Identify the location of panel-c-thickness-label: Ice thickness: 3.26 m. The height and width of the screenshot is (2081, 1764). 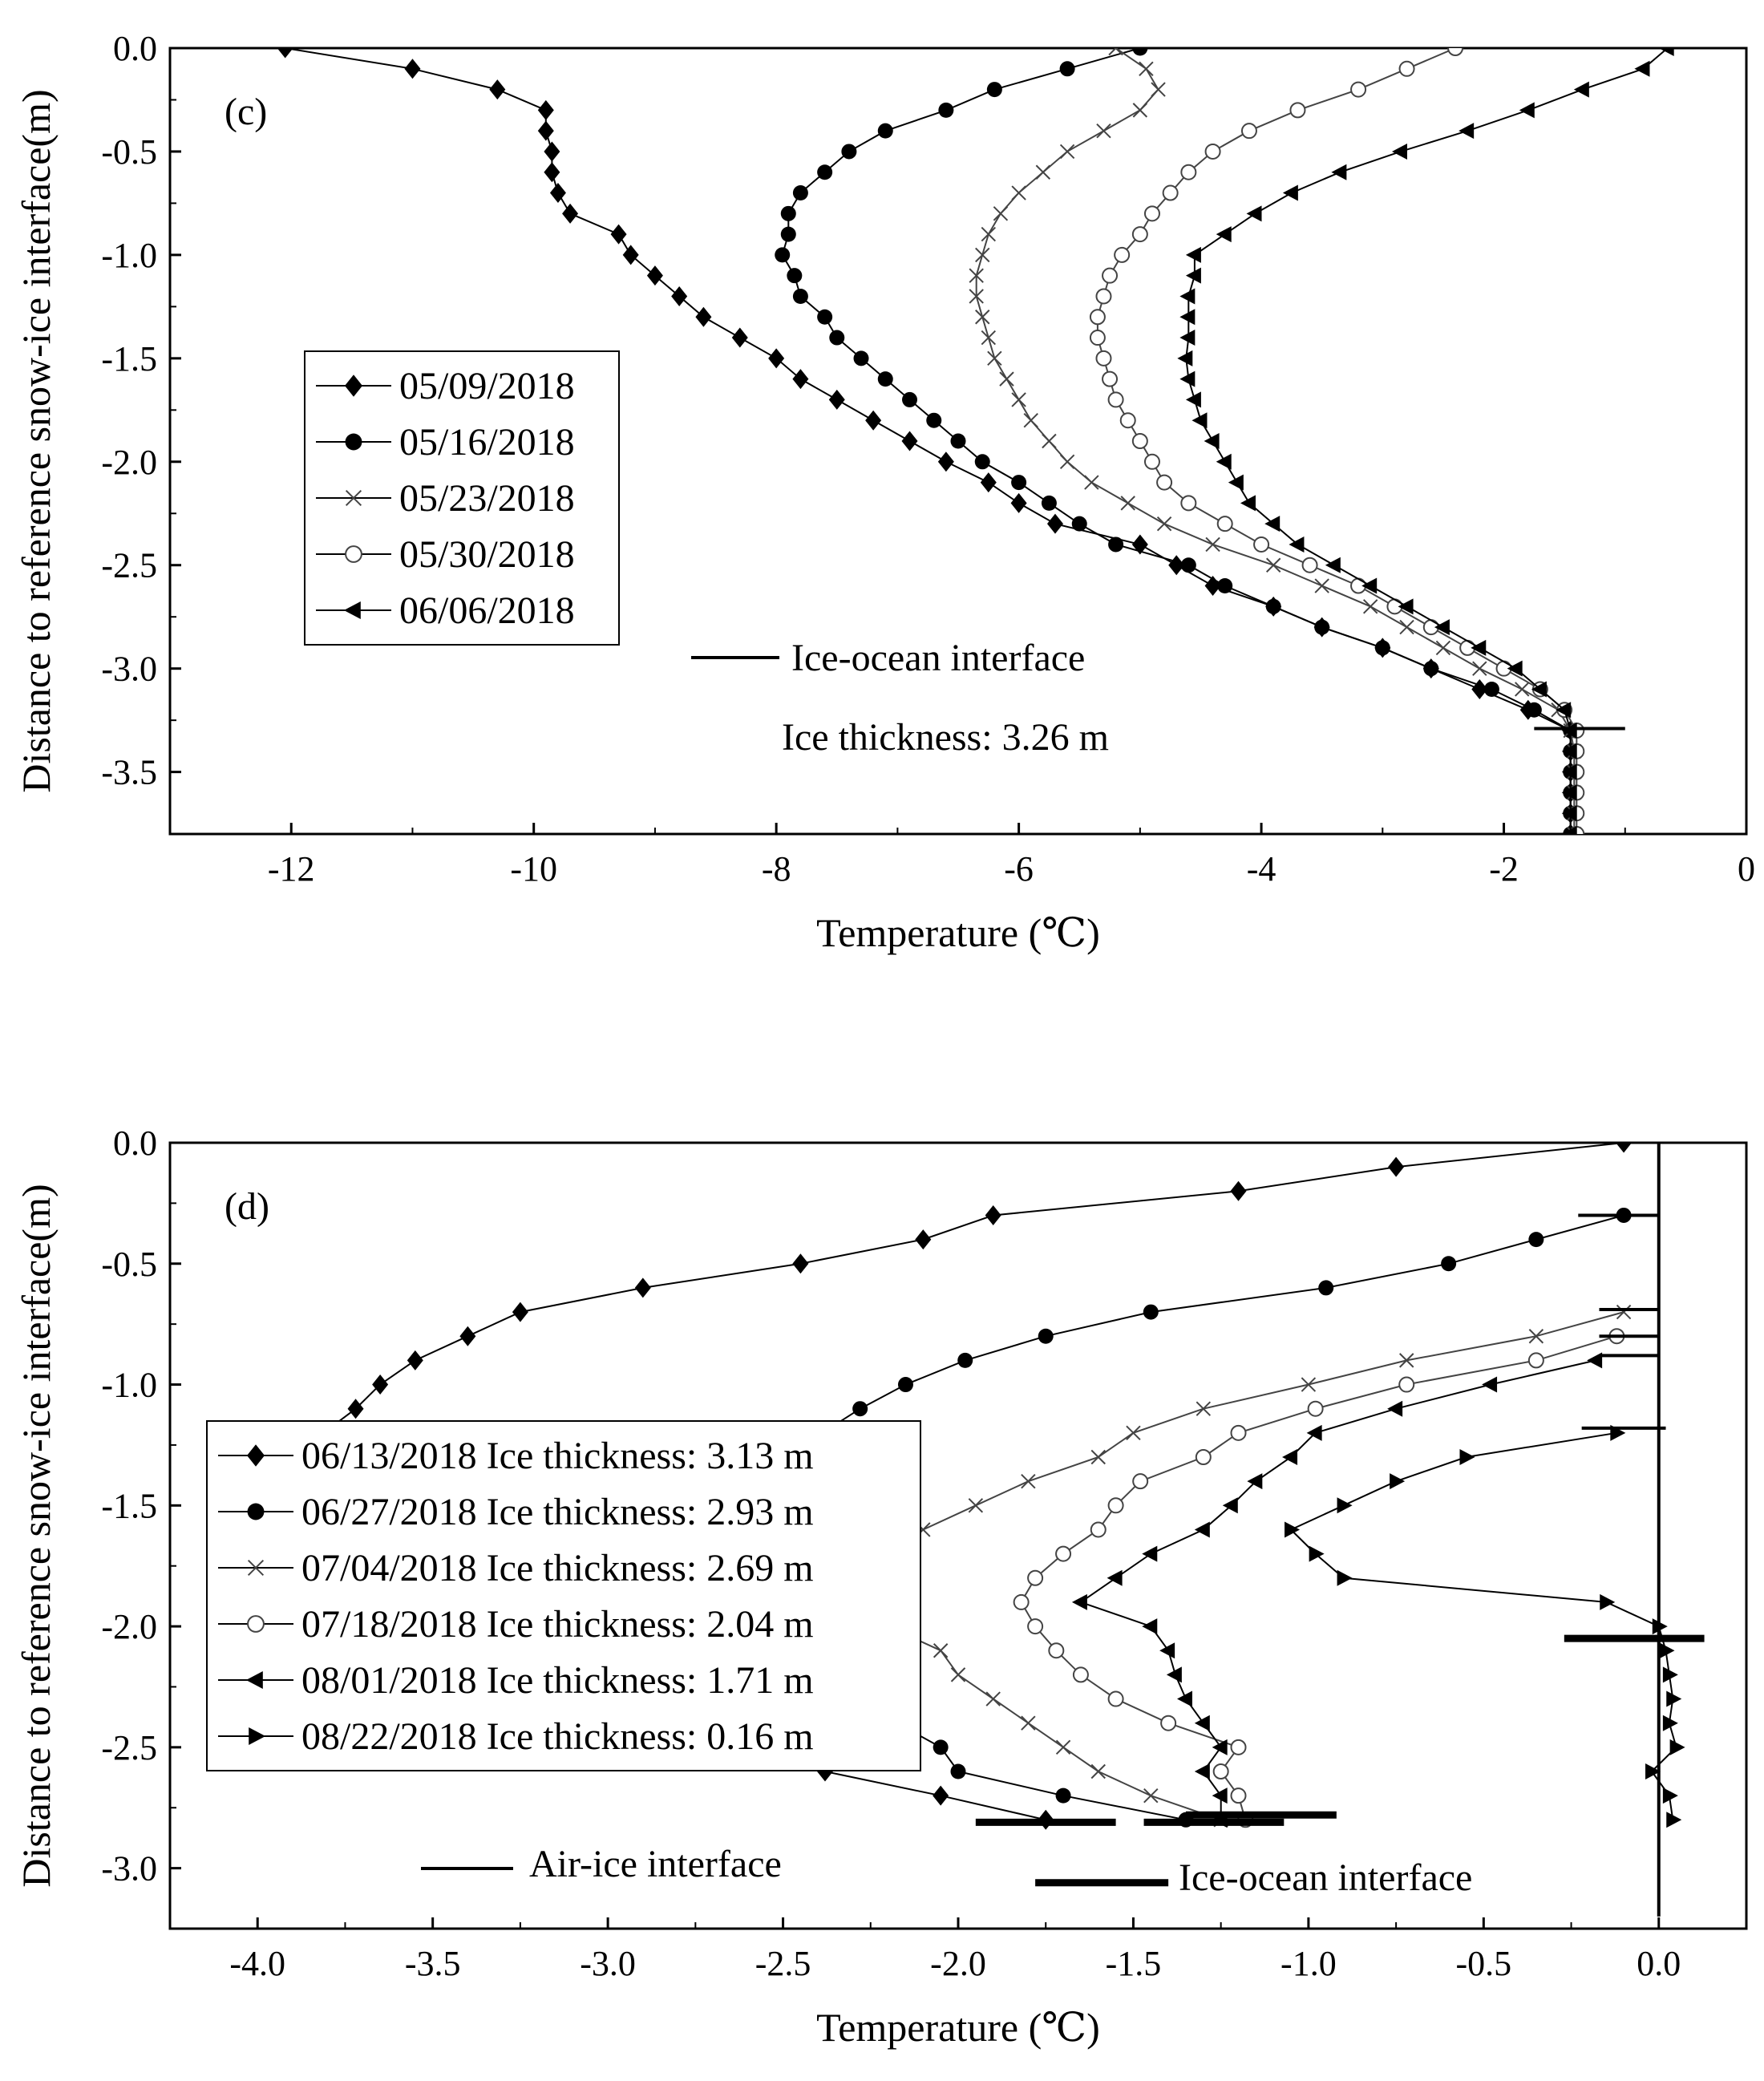
(945, 737).